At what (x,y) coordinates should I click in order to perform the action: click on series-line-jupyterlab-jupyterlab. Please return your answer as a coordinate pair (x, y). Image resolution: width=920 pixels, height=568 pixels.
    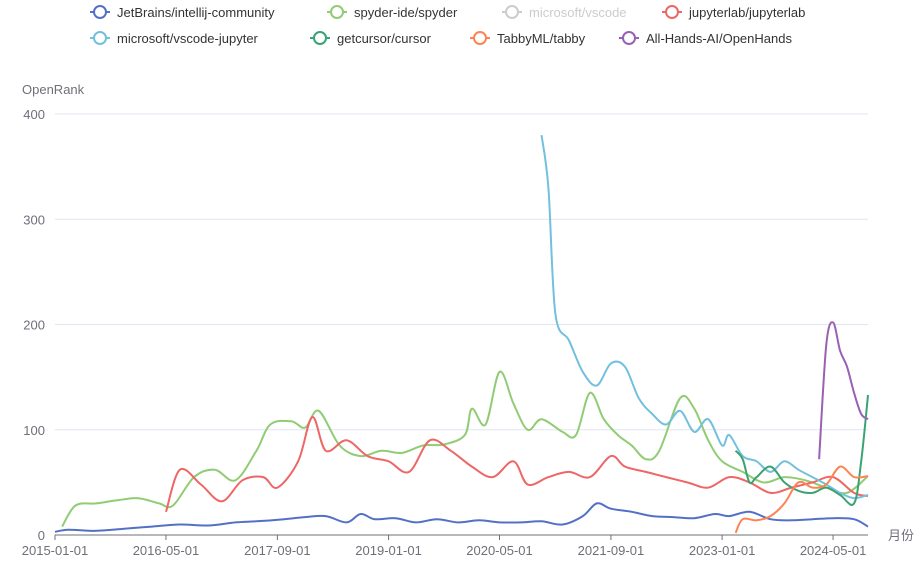
    Looking at the image, I should click on (517, 464).